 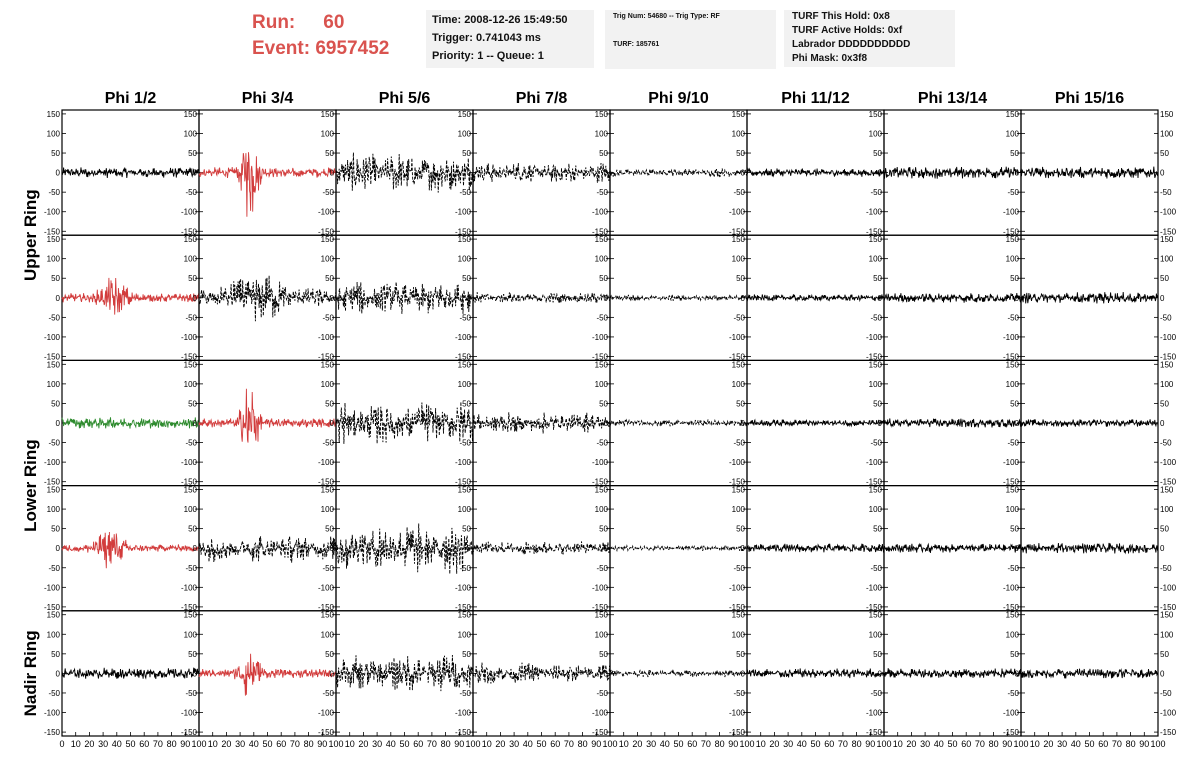 I want to click on x-tick-label: 10, so click(x=898, y=744).